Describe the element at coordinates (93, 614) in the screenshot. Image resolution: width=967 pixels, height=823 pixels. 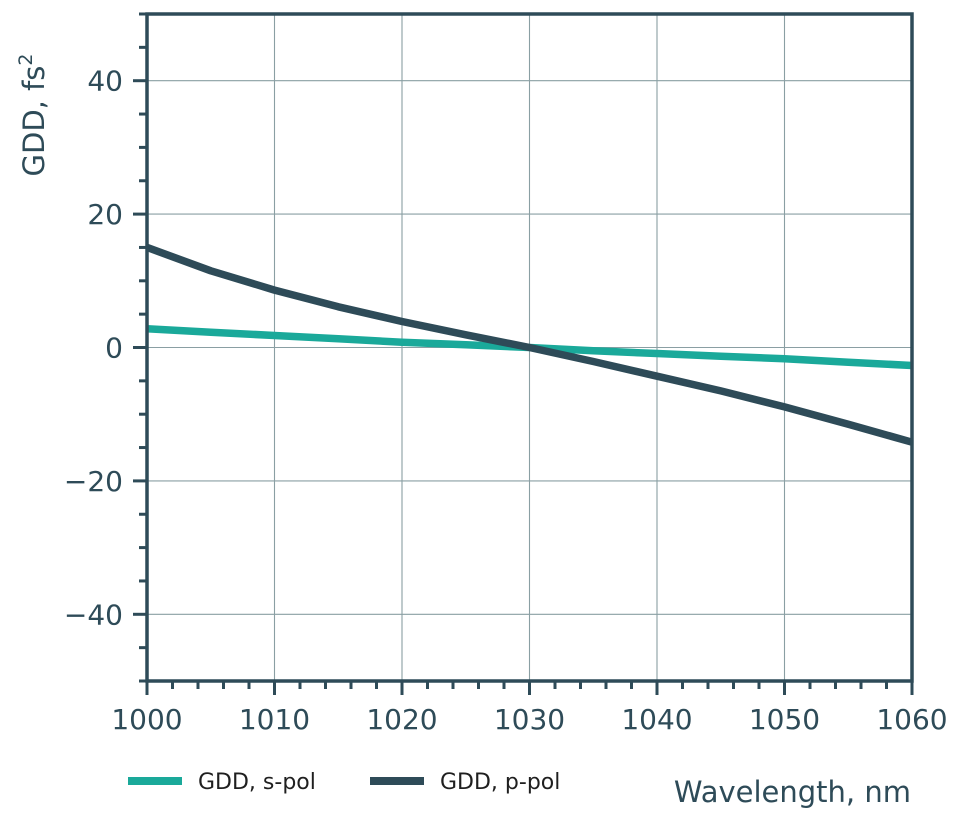
I see `y-tick-label: −40` at that location.